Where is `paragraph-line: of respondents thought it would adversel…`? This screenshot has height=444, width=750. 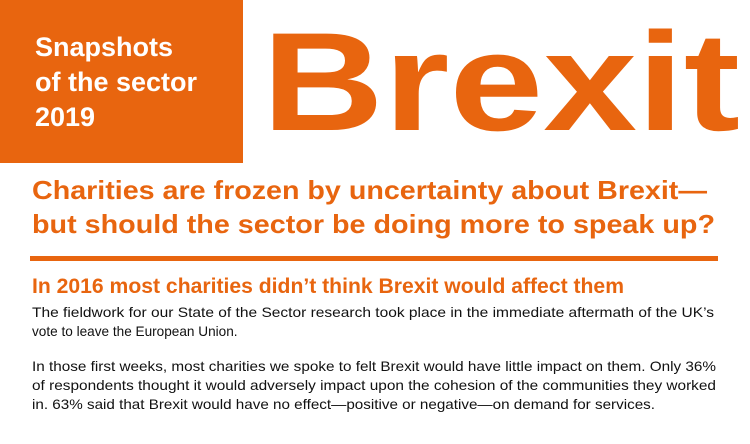 paragraph-line: of respondents thought it would adversel… is located at coordinates (374, 385).